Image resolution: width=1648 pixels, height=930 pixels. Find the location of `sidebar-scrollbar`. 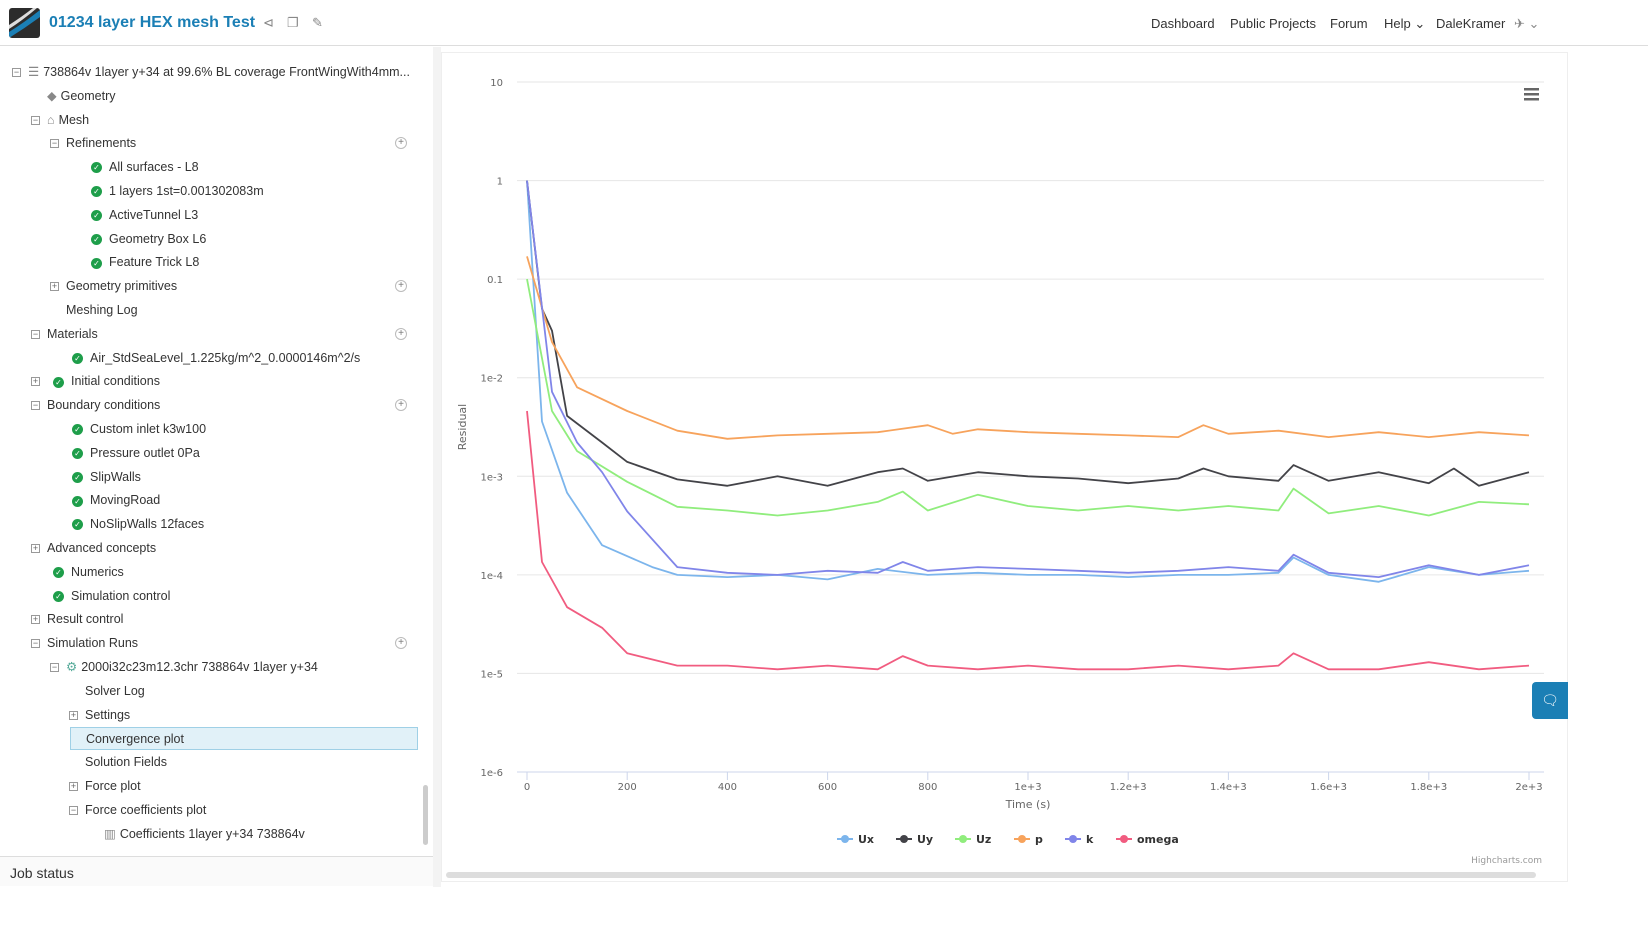

sidebar-scrollbar is located at coordinates (425, 815).